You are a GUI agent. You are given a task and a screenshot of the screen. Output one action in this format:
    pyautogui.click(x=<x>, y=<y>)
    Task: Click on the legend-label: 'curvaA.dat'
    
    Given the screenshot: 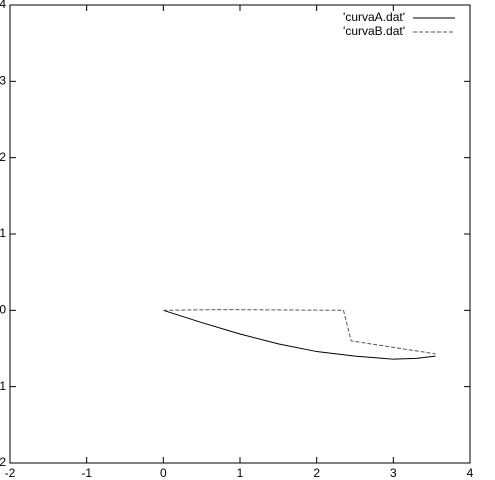 What is the action you would take?
    pyautogui.click(x=374, y=17)
    